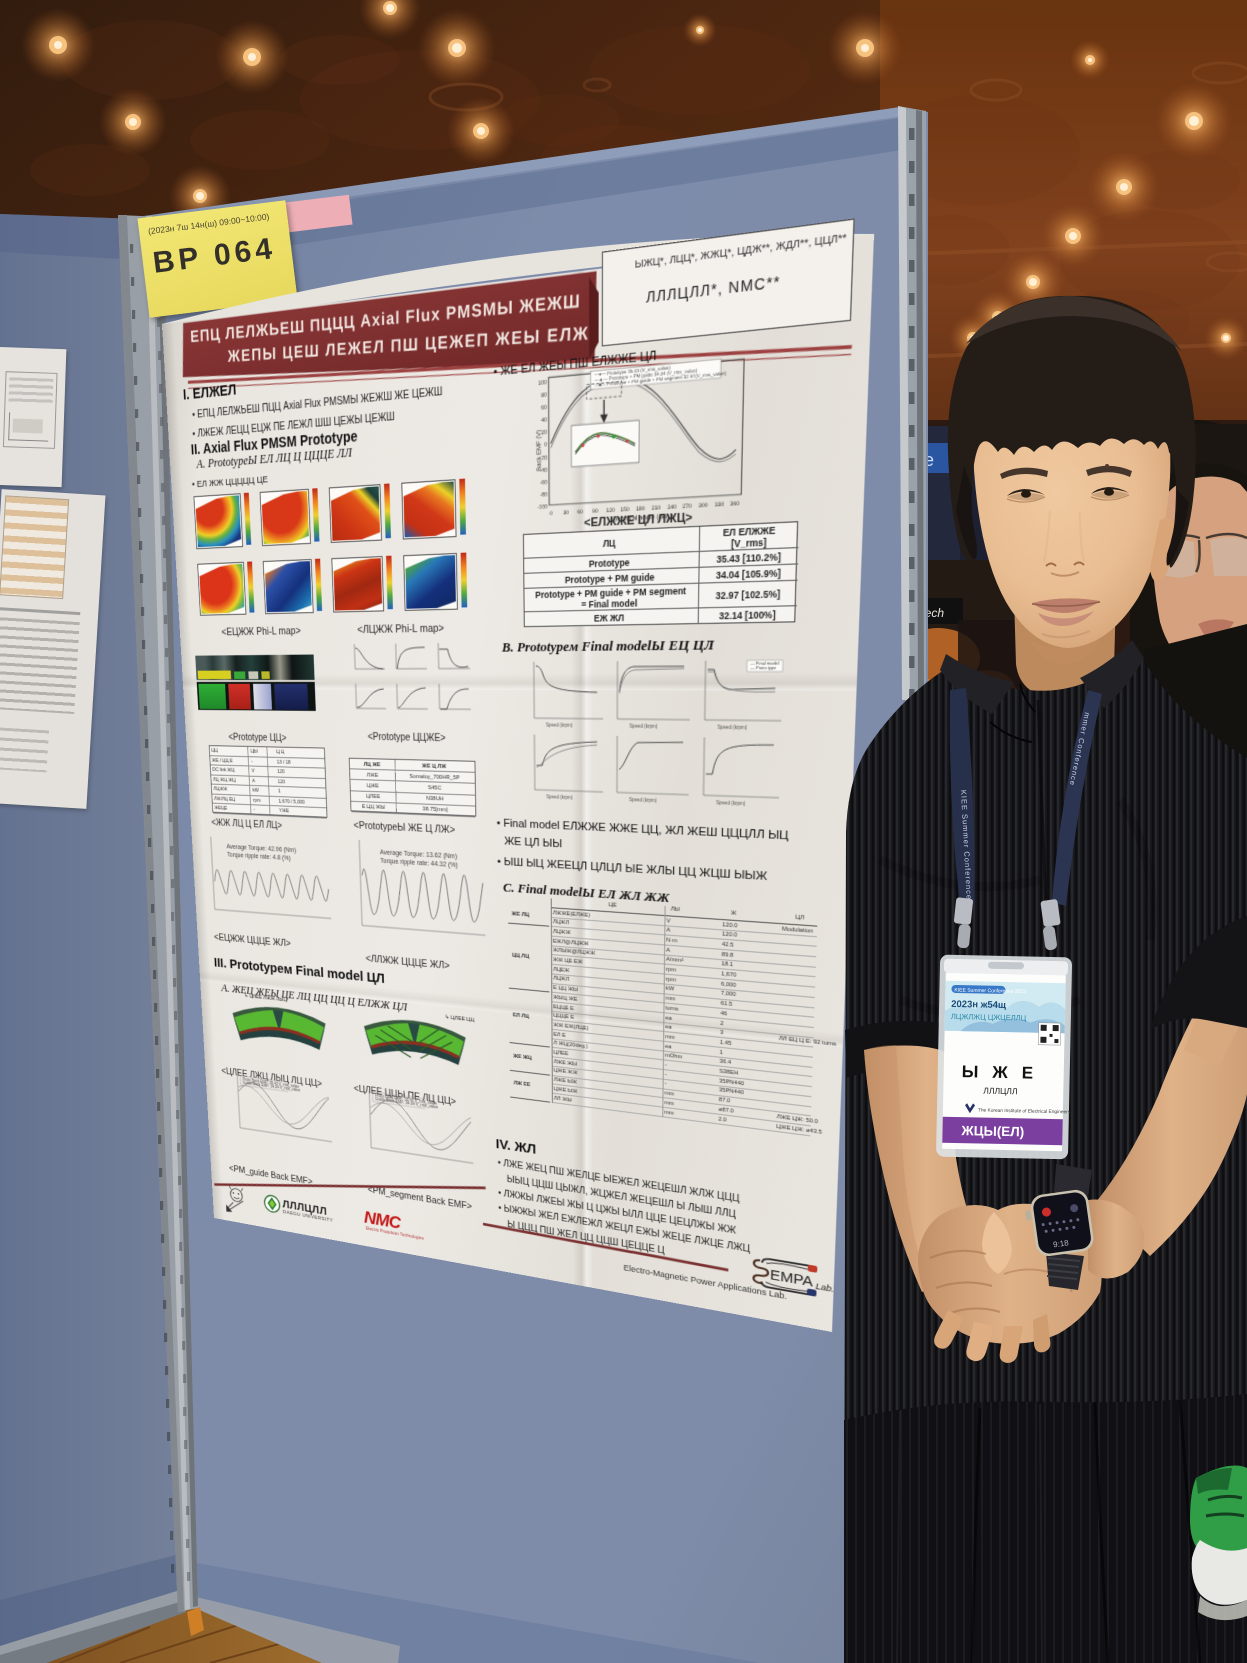  I want to click on svg-text: Torque ripple rate: 44.32 (%), so click(419, 864).